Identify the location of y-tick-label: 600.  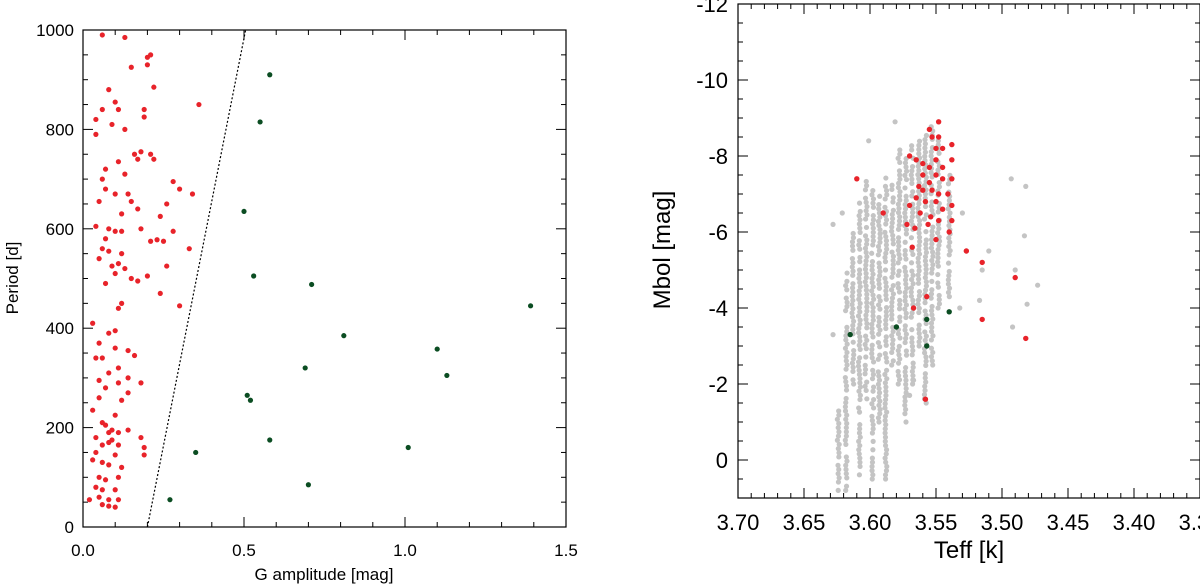
(60, 229).